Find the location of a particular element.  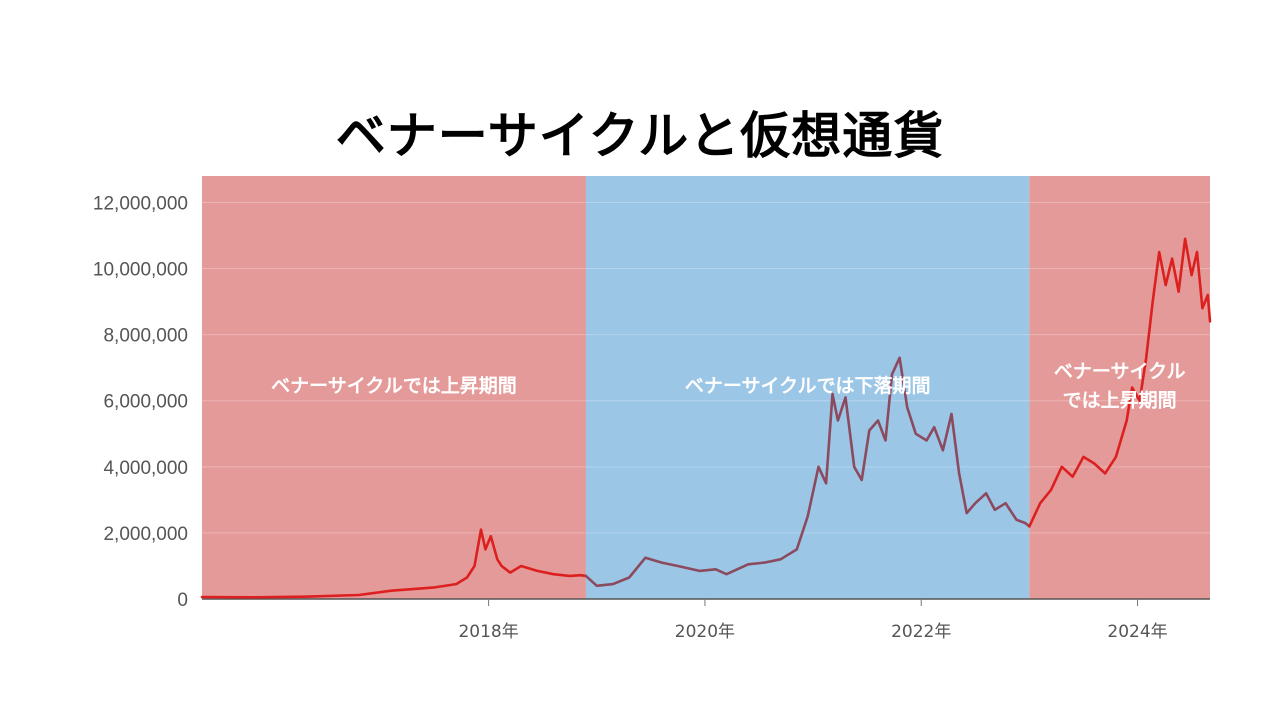

x-tick-label: 2024年 is located at coordinates (1137, 632).